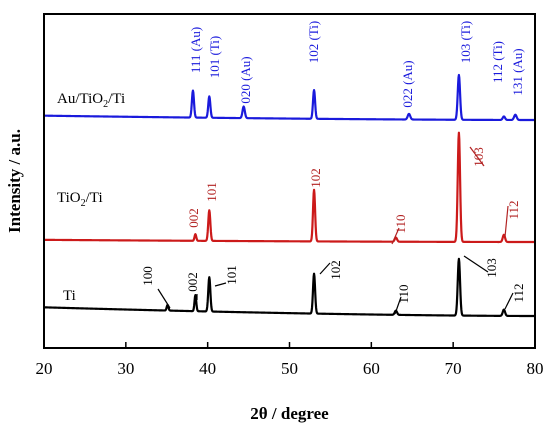  Describe the element at coordinates (195, 50) in the screenshot. I see `peak-label: 111 (Au)` at that location.